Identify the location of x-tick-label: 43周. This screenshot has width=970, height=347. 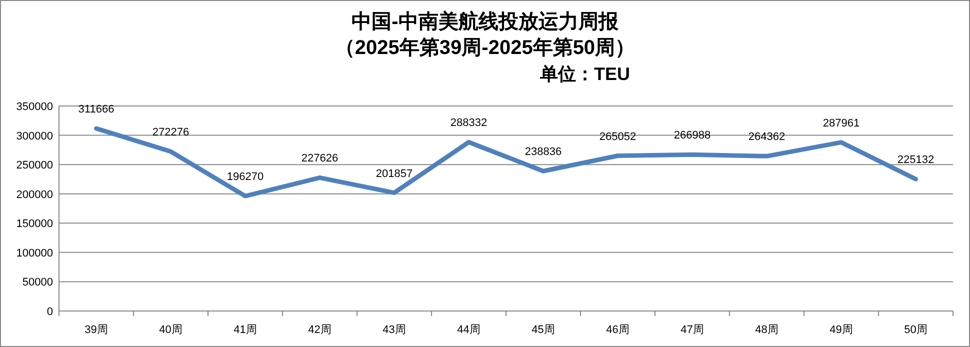
(394, 330).